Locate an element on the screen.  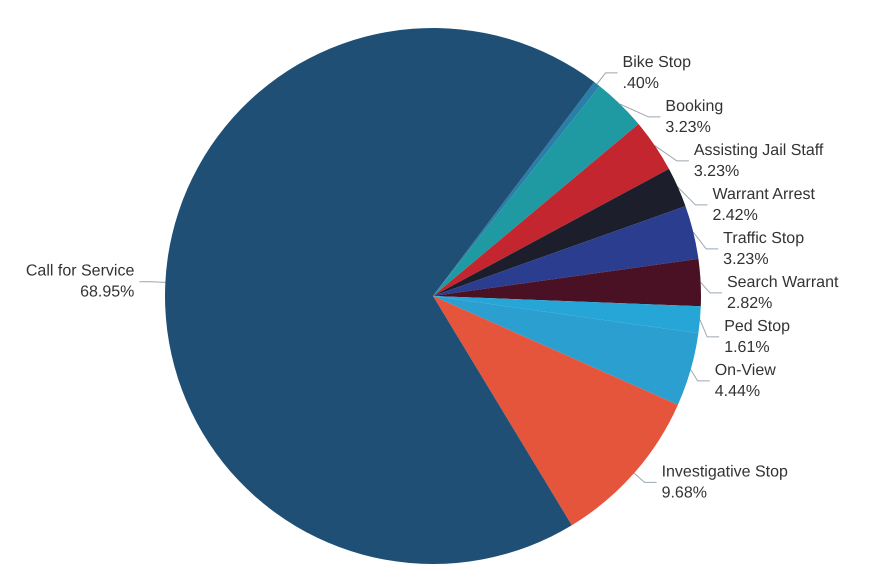
slice-label: Warrant Arrest is located at coordinates (764, 194).